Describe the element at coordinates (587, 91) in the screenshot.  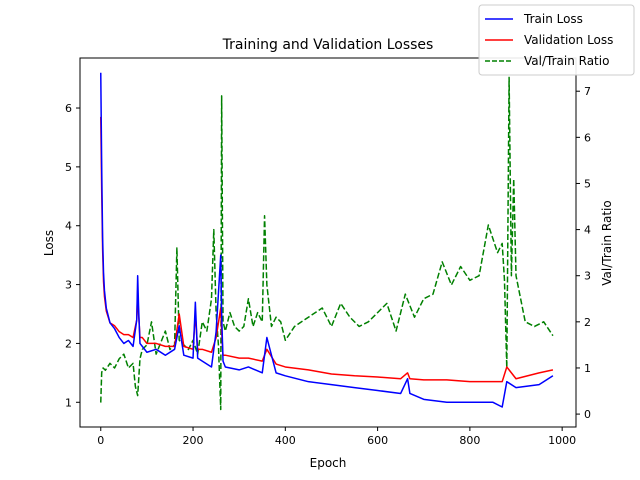
I see `y2-tick-label: 7` at that location.